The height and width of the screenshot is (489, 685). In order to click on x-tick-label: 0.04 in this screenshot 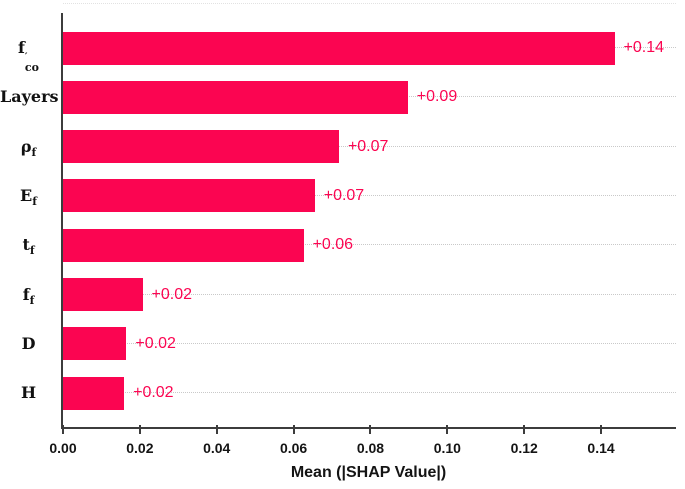, I will do `click(217, 448)`.